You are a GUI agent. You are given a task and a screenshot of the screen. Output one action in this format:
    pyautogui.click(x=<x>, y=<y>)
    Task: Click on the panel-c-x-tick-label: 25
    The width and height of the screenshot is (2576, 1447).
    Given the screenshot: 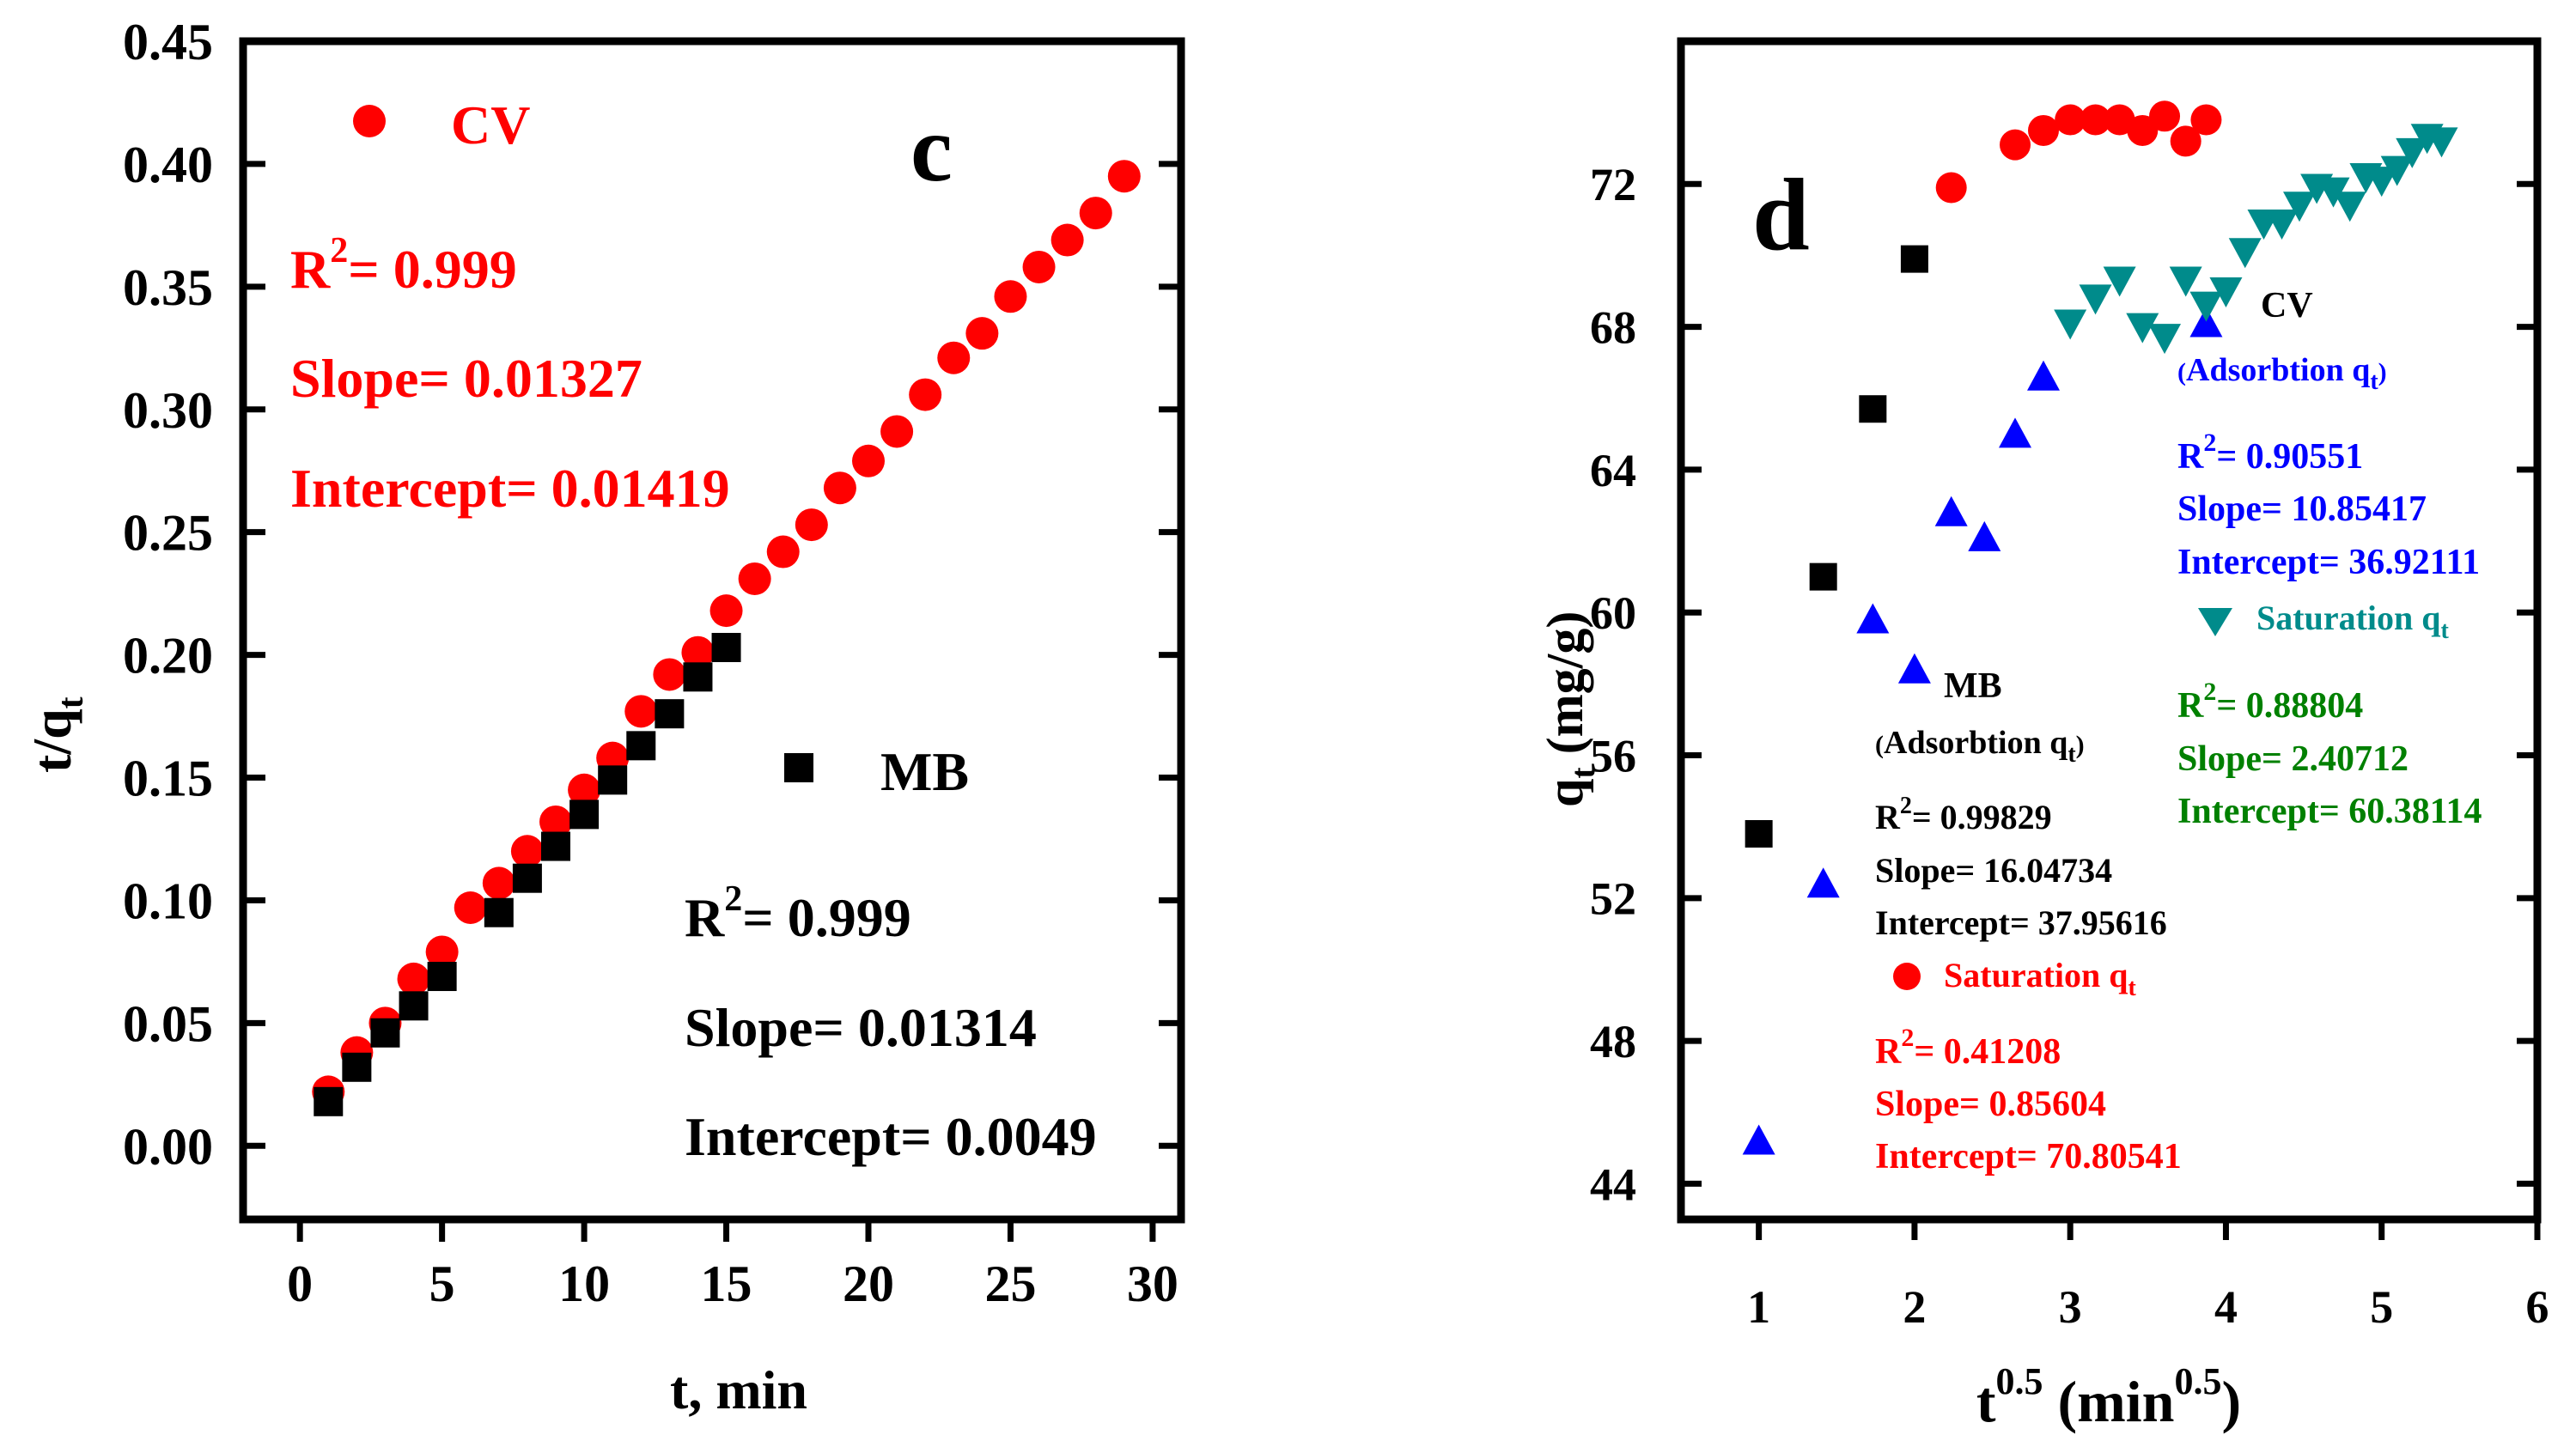 What is the action you would take?
    pyautogui.click(x=1010, y=1283)
    